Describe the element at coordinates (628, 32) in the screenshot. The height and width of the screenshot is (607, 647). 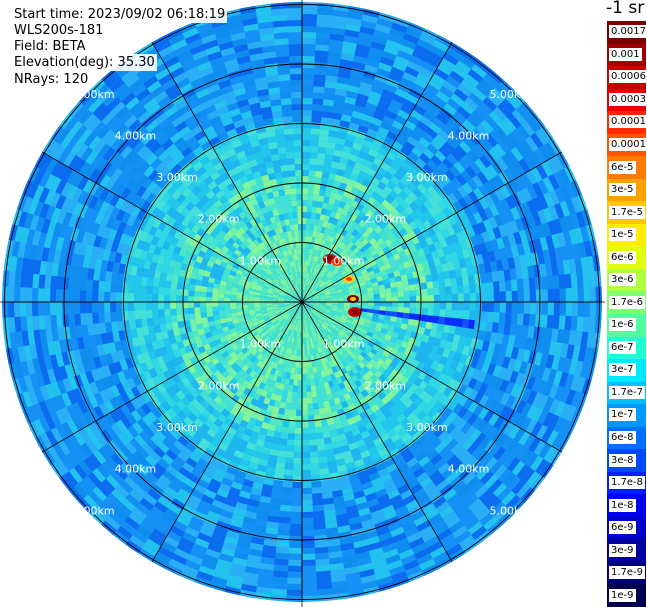
I see `colorbar-tick-label: 0.0017` at that location.